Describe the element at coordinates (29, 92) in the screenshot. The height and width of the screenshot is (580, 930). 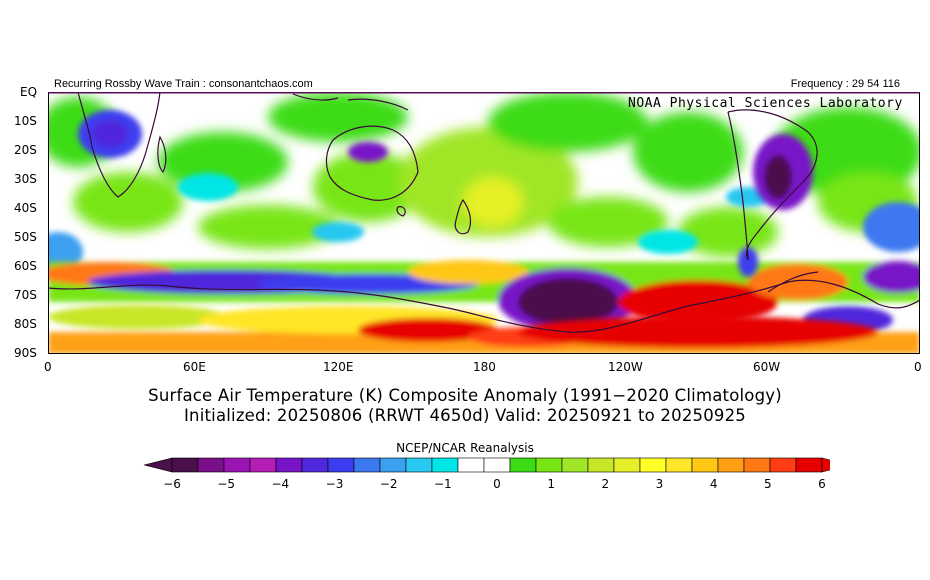
I see `lat-label-eq: EQ` at that location.